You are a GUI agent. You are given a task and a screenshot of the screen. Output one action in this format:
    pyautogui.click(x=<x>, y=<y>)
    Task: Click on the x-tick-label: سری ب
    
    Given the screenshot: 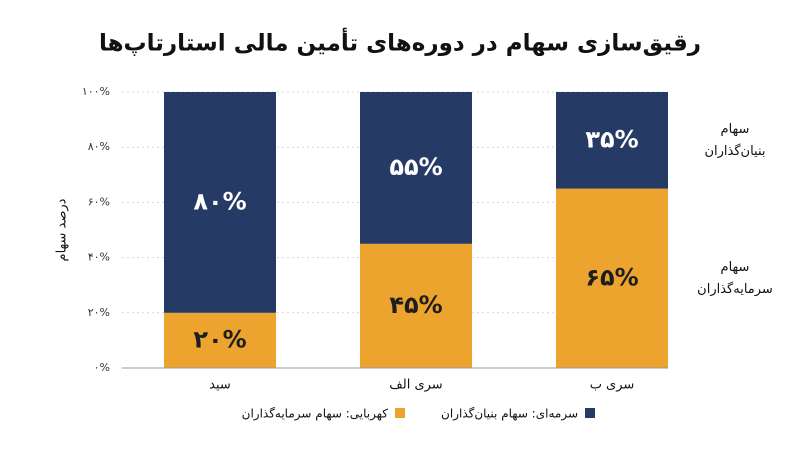 What is the action you would take?
    pyautogui.click(x=612, y=385)
    